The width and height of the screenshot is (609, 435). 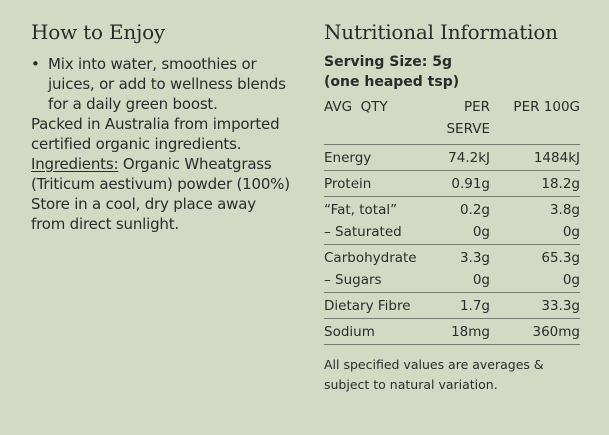 I want to click on row-label: – Saturated, so click(x=363, y=232).